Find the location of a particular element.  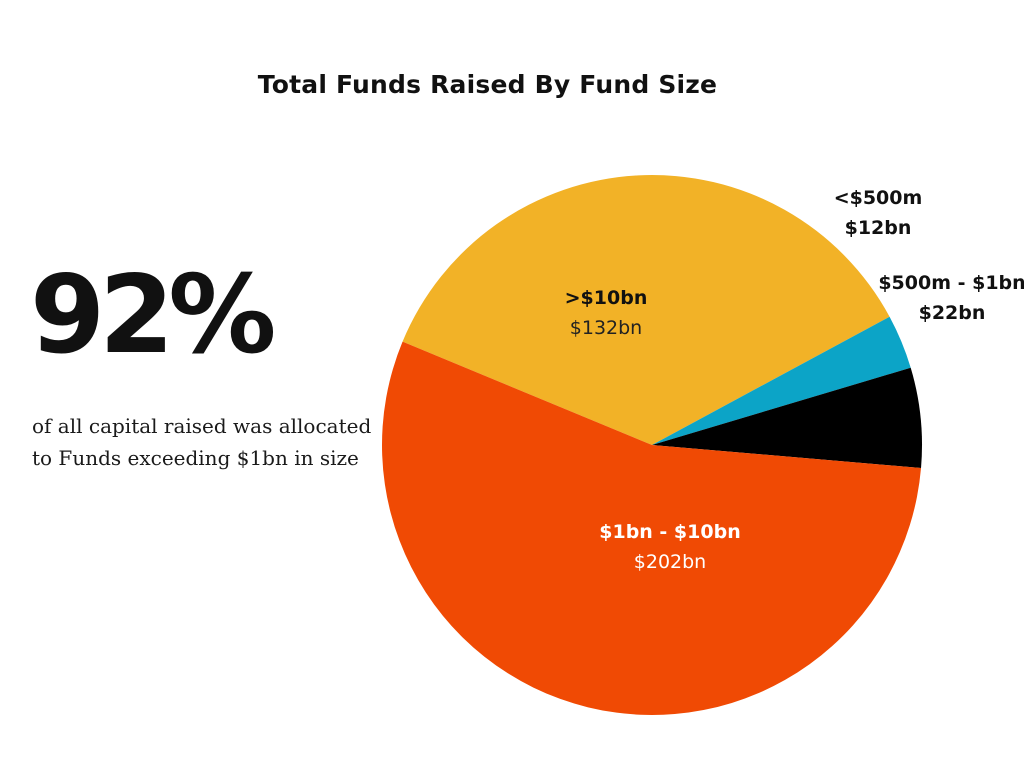

pie-slice-500m is located at coordinates (781, 380).